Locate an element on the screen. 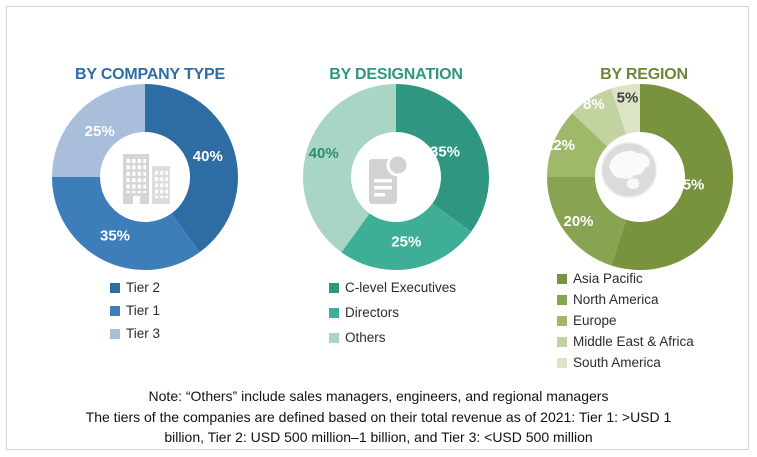 The height and width of the screenshot is (457, 757). globe-icon is located at coordinates (629, 170).